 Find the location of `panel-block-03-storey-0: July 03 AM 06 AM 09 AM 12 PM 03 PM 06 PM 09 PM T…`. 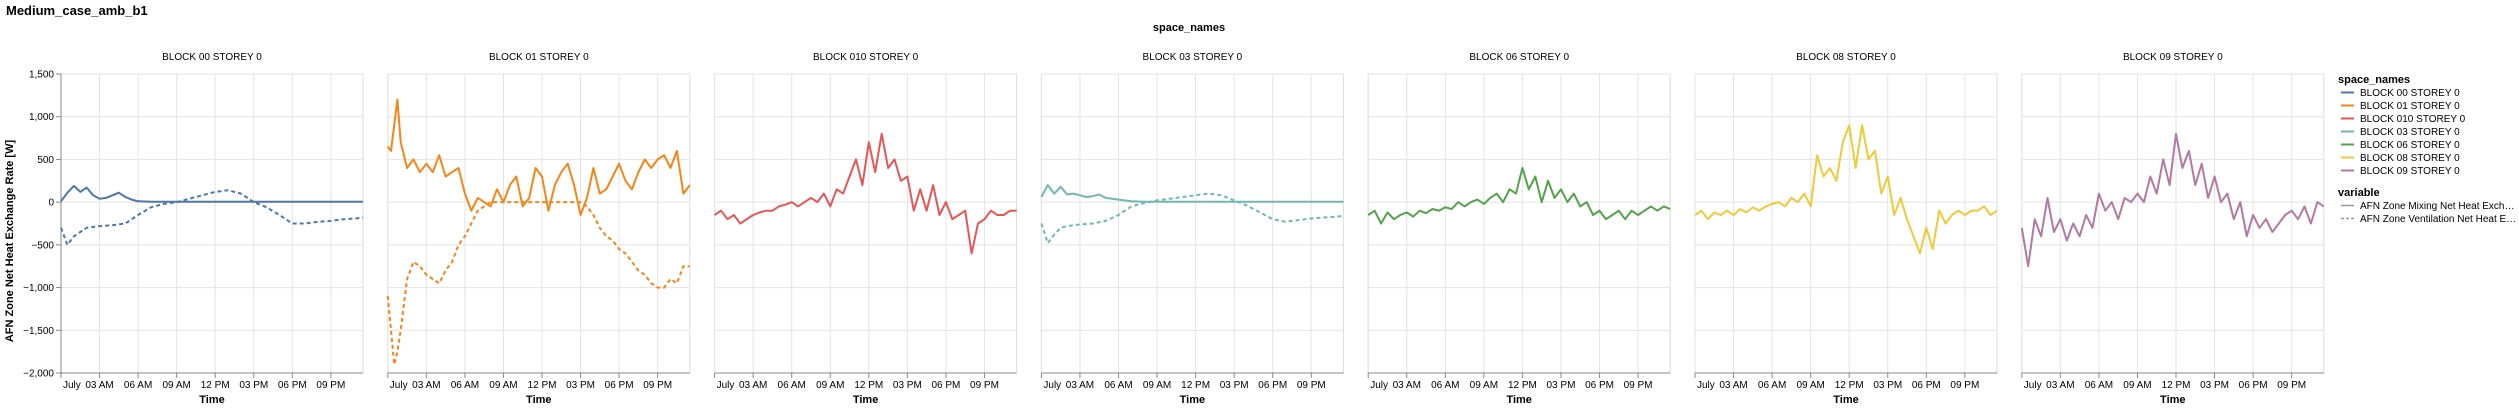

panel-block-03-storey-0: July 03 AM 06 AM 09 AM 12 PM 03 PM 06 PM 09 PM T… is located at coordinates (1192, 229).